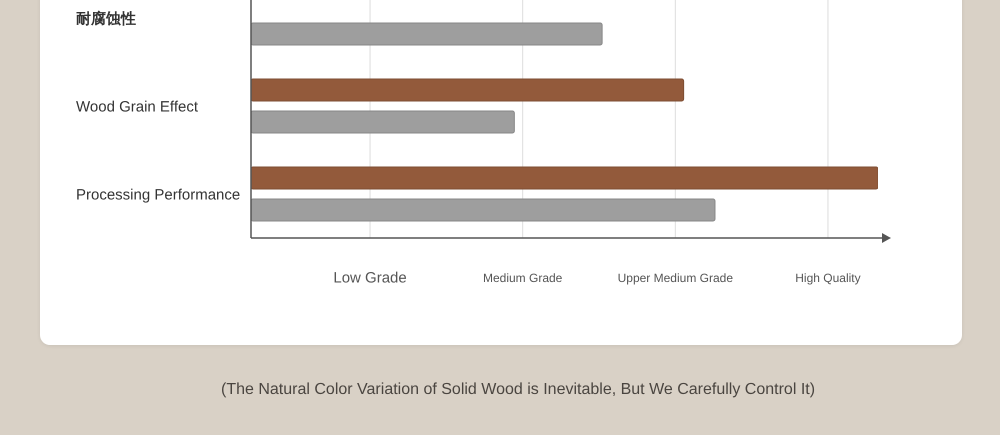  What do you see at coordinates (158, 195) in the screenshot?
I see `y-tick-label: Processing Performance` at bounding box center [158, 195].